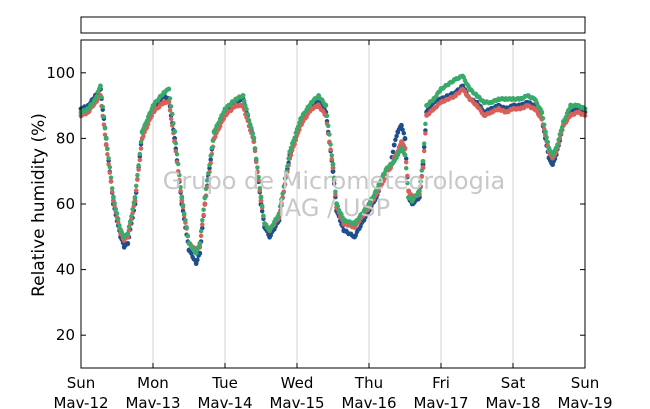 This screenshot has height=409, width=650. What do you see at coordinates (153, 383) in the screenshot?
I see `x-tick-label-day: Mon` at bounding box center [153, 383].